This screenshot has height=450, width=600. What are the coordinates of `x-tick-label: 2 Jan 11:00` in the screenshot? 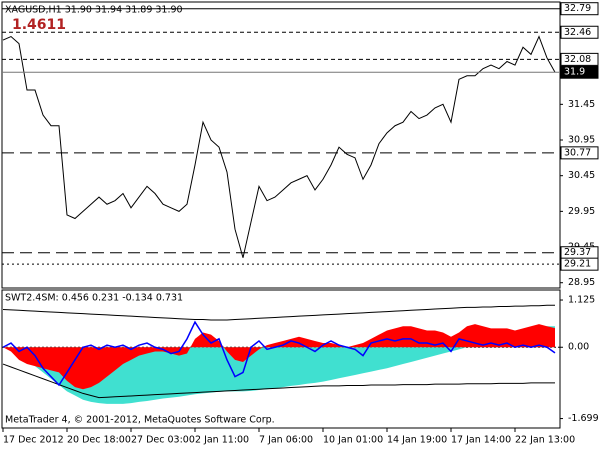 It's located at (222, 440).